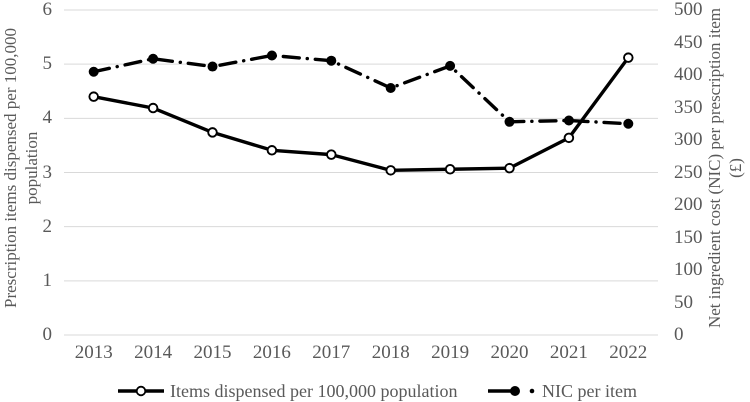  I want to click on legend-open-circle-line-icon, so click(141, 391).